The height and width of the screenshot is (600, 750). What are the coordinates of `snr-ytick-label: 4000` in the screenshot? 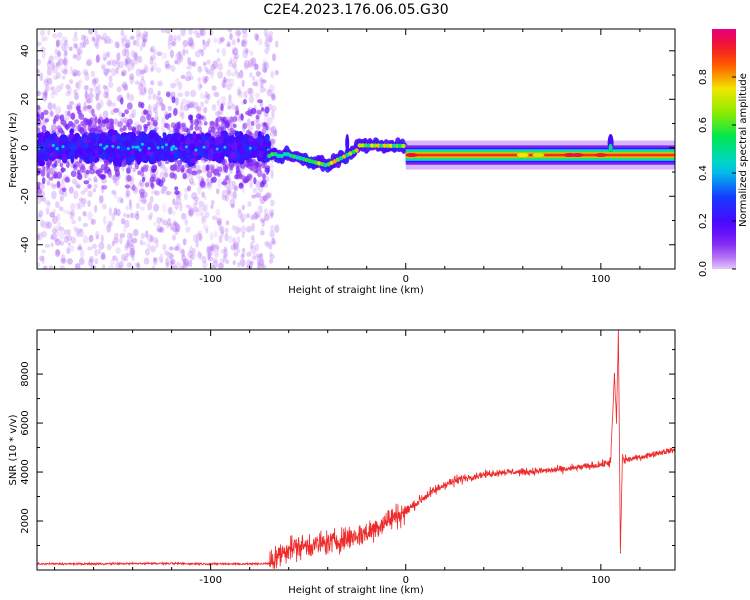 It's located at (25, 471).